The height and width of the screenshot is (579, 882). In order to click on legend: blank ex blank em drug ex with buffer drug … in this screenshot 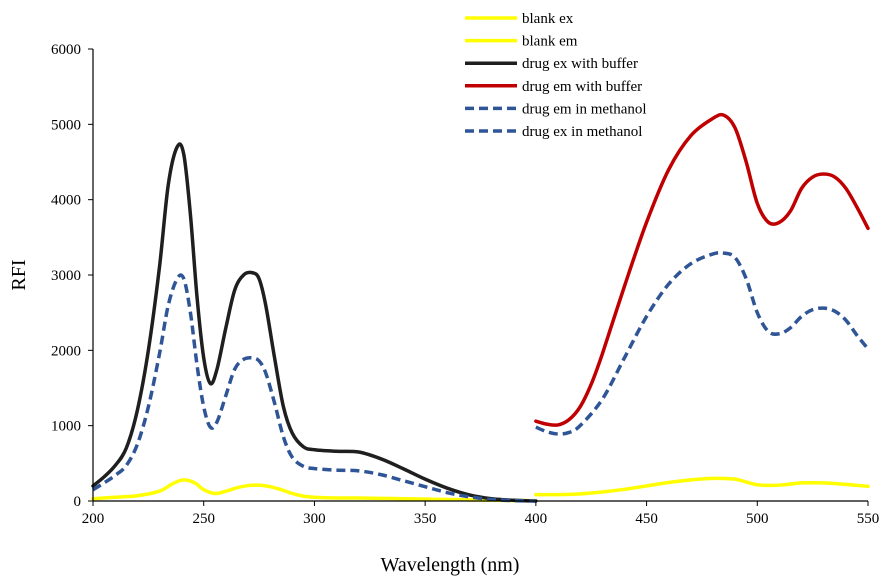, I will do `click(556, 75)`.